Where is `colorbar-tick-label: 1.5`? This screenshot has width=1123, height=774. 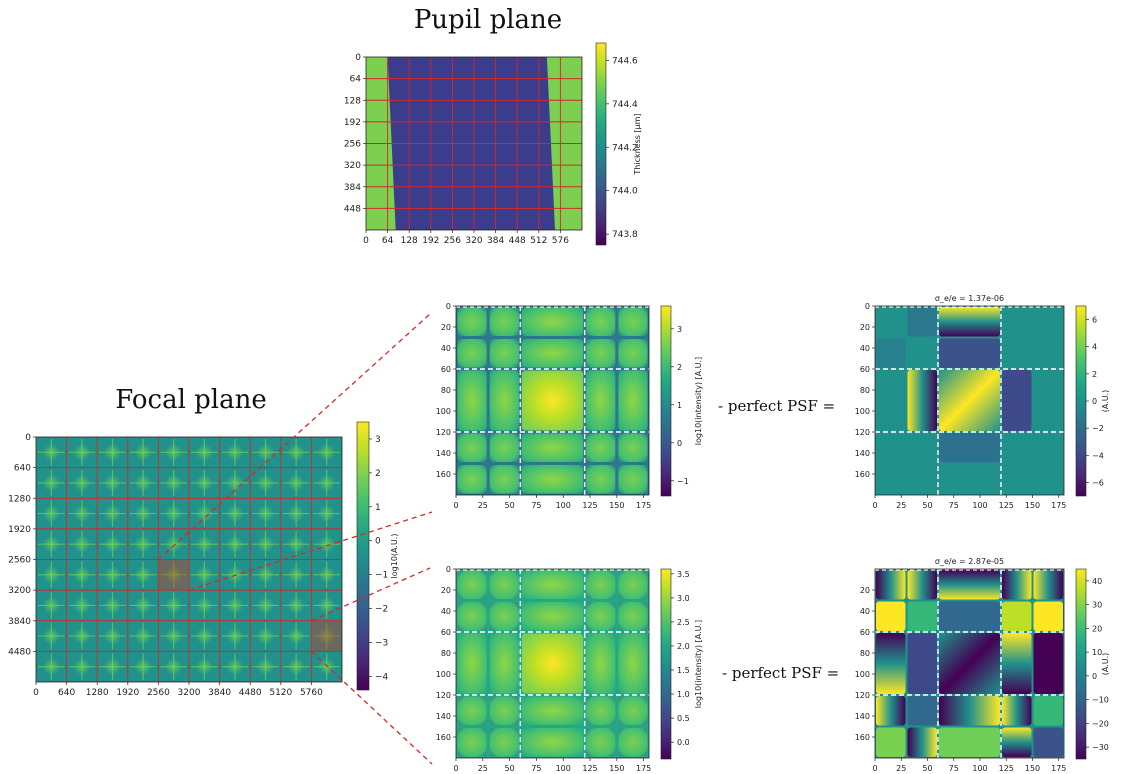
colorbar-tick-label: 1.5 is located at coordinates (683, 670).